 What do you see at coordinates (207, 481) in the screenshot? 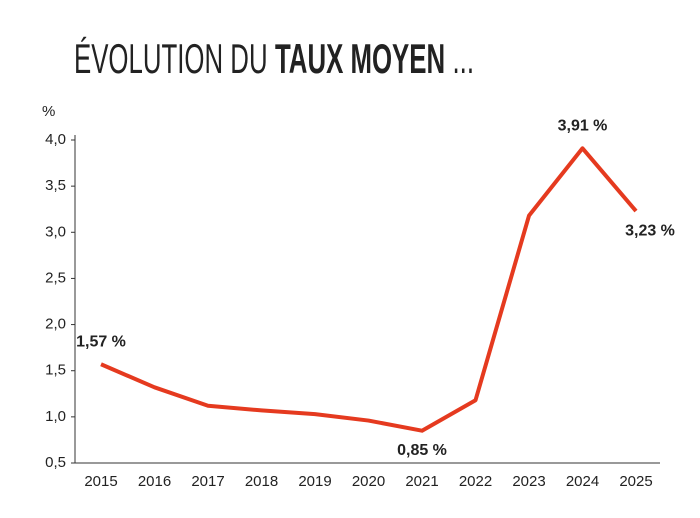
I see `x-tick-label: 2017` at bounding box center [207, 481].